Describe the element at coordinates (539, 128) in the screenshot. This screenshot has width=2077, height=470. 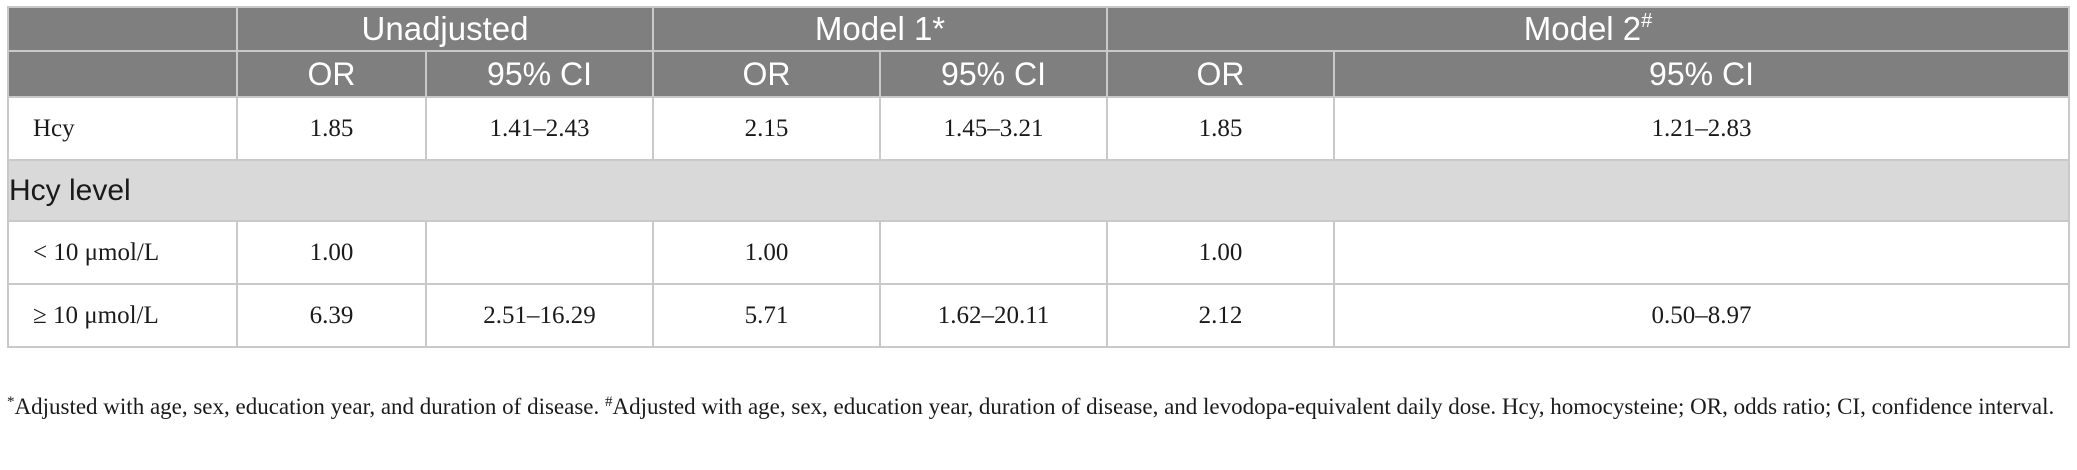
I see `table-cell: 1.41–2.43` at that location.